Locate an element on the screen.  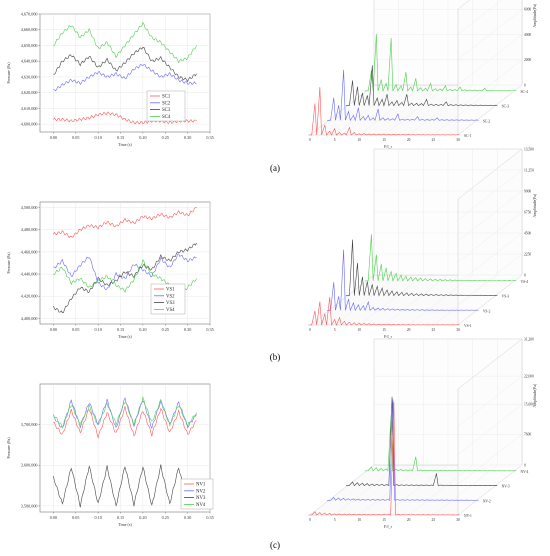
legend-entry: VS4 is located at coordinates (170, 310).